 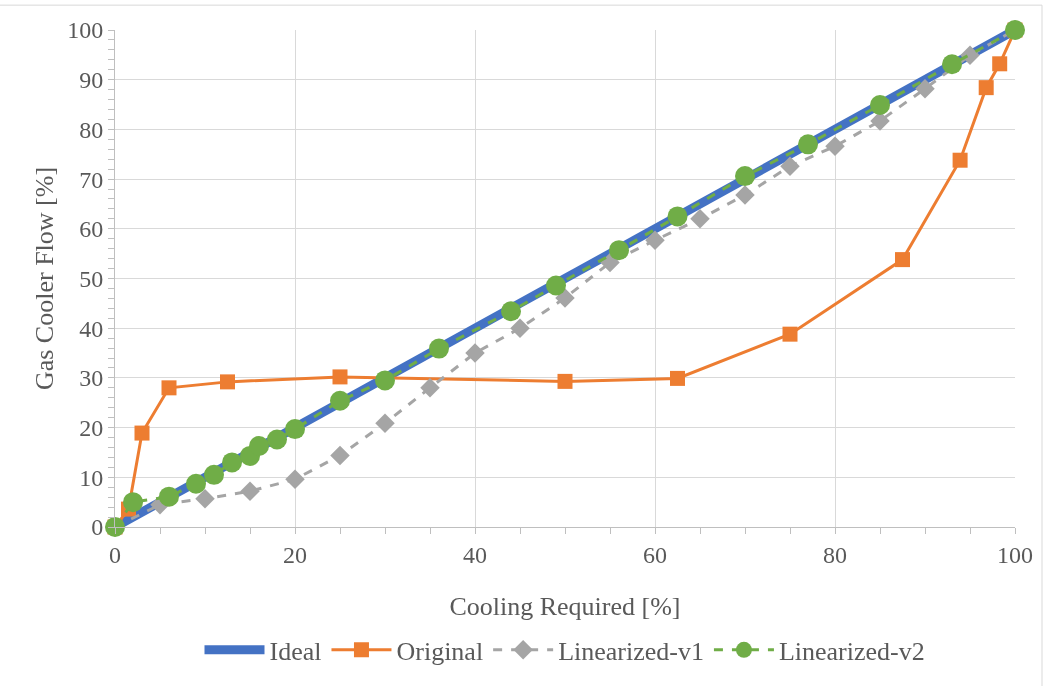 What do you see at coordinates (44, 278) in the screenshot?
I see `y-axis-title: Gas Cooler Flow [%]` at bounding box center [44, 278].